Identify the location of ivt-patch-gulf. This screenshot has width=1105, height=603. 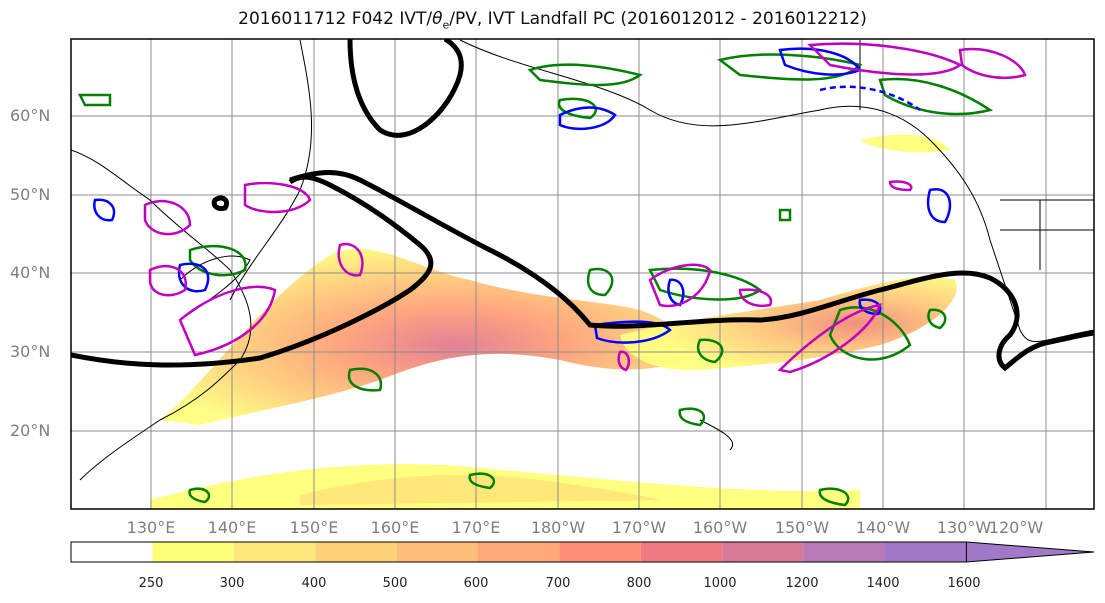
(905, 143).